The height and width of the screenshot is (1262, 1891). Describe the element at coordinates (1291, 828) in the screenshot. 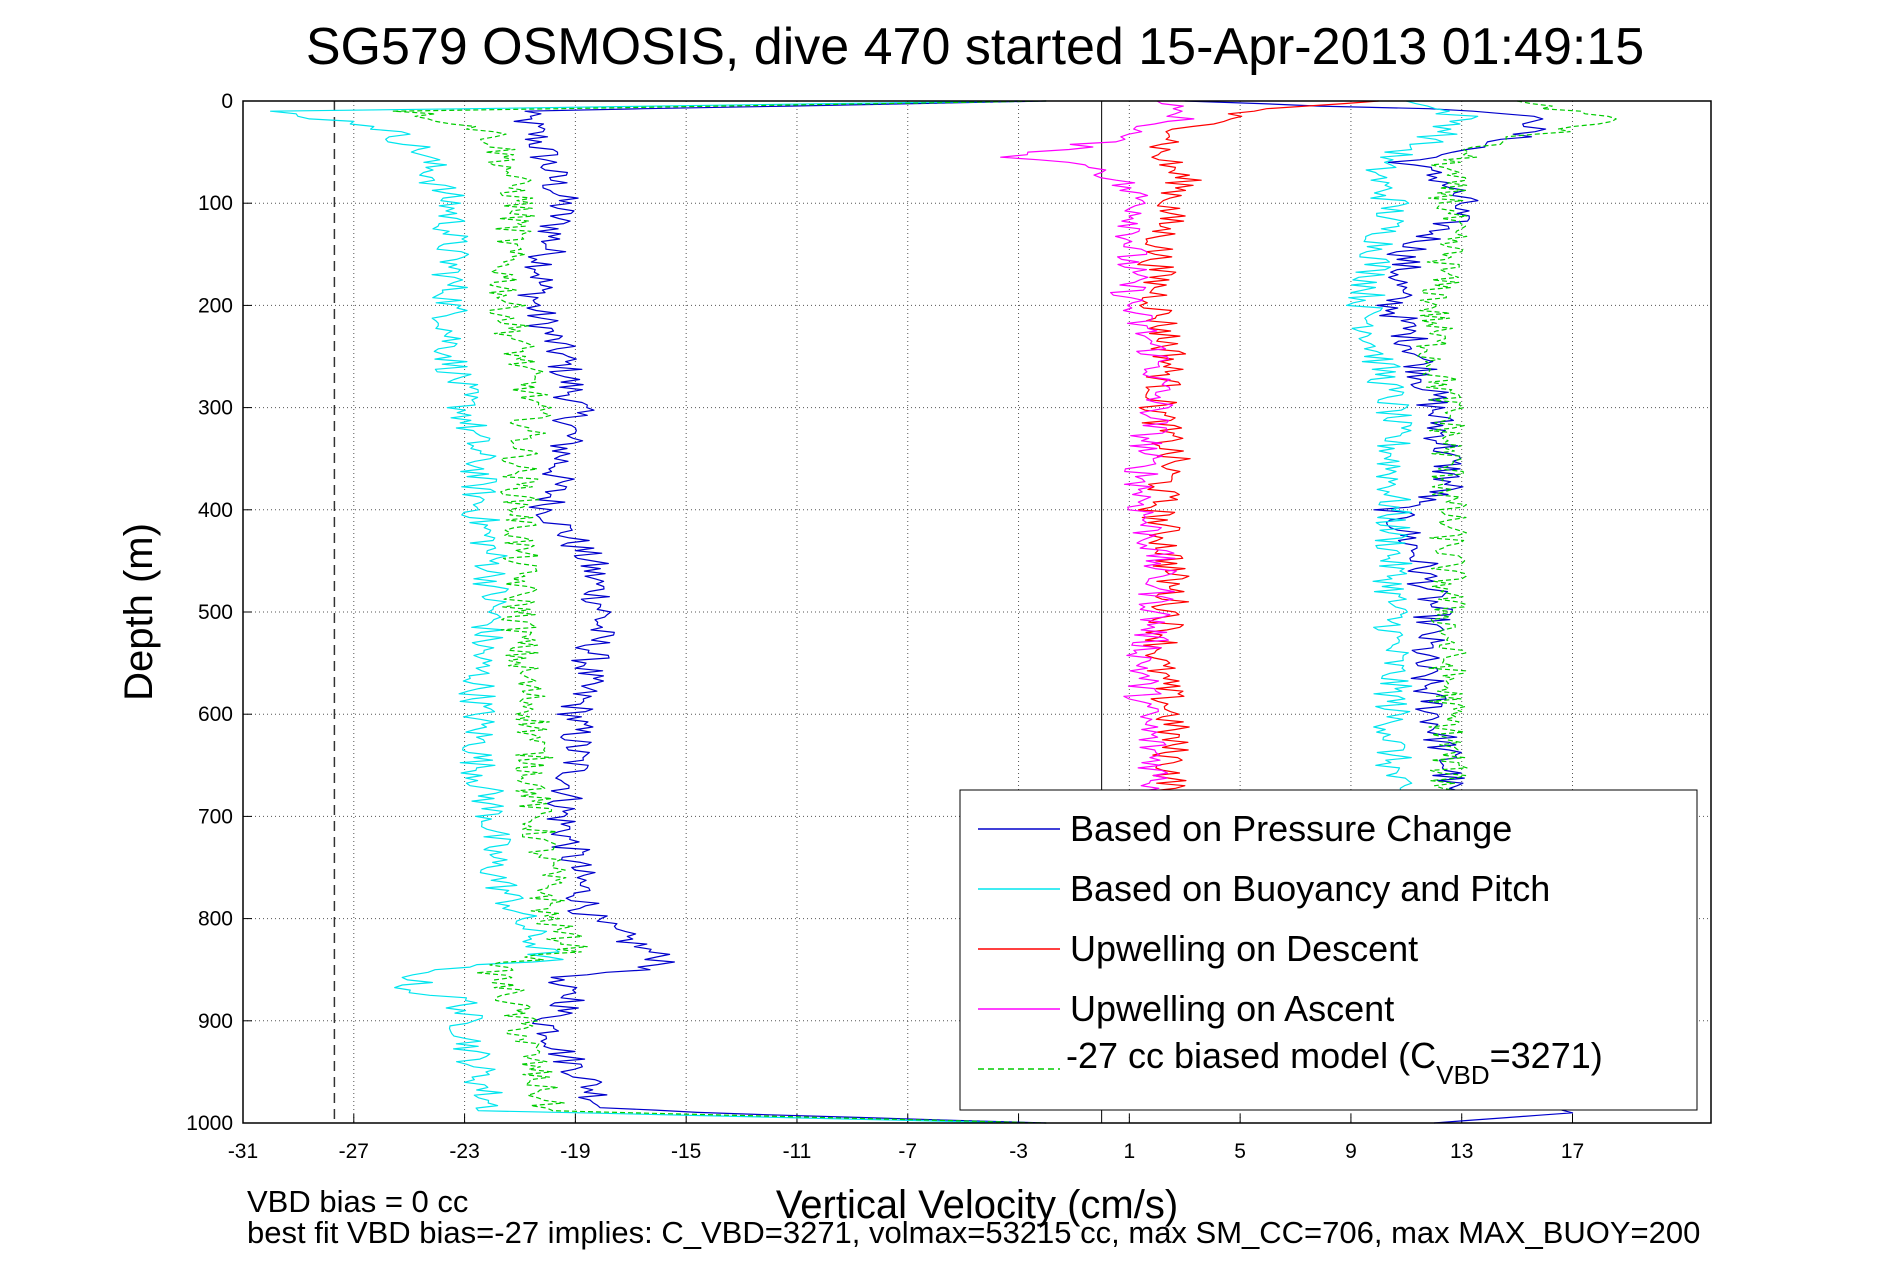

I see `legend-label-pressure: Based on Pressure Change` at that location.